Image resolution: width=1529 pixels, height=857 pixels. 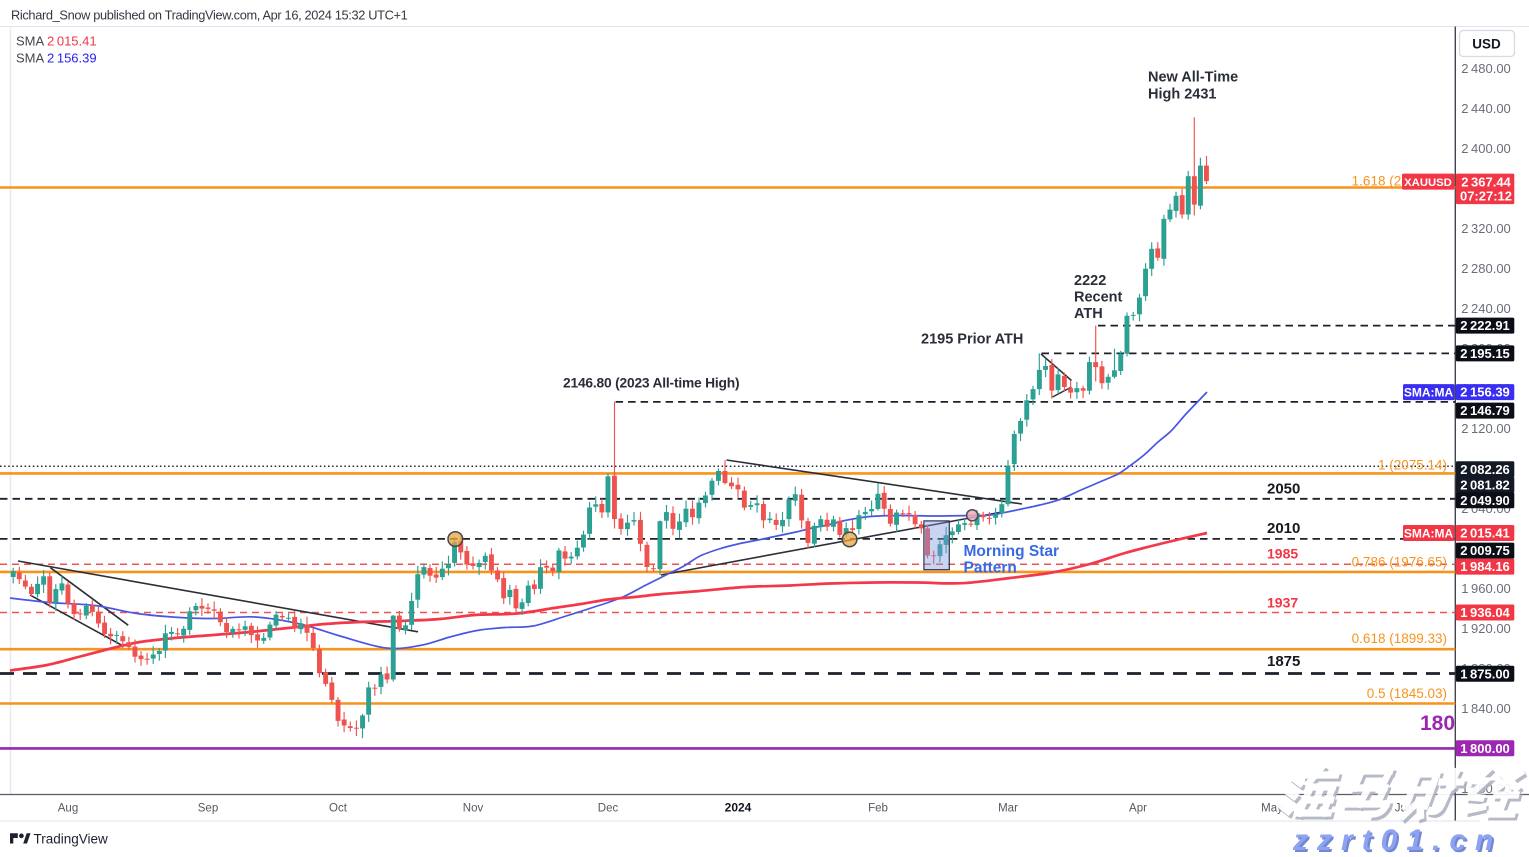 What do you see at coordinates (1283, 528) in the screenshot?
I see `svg-text: 2010` at bounding box center [1283, 528].